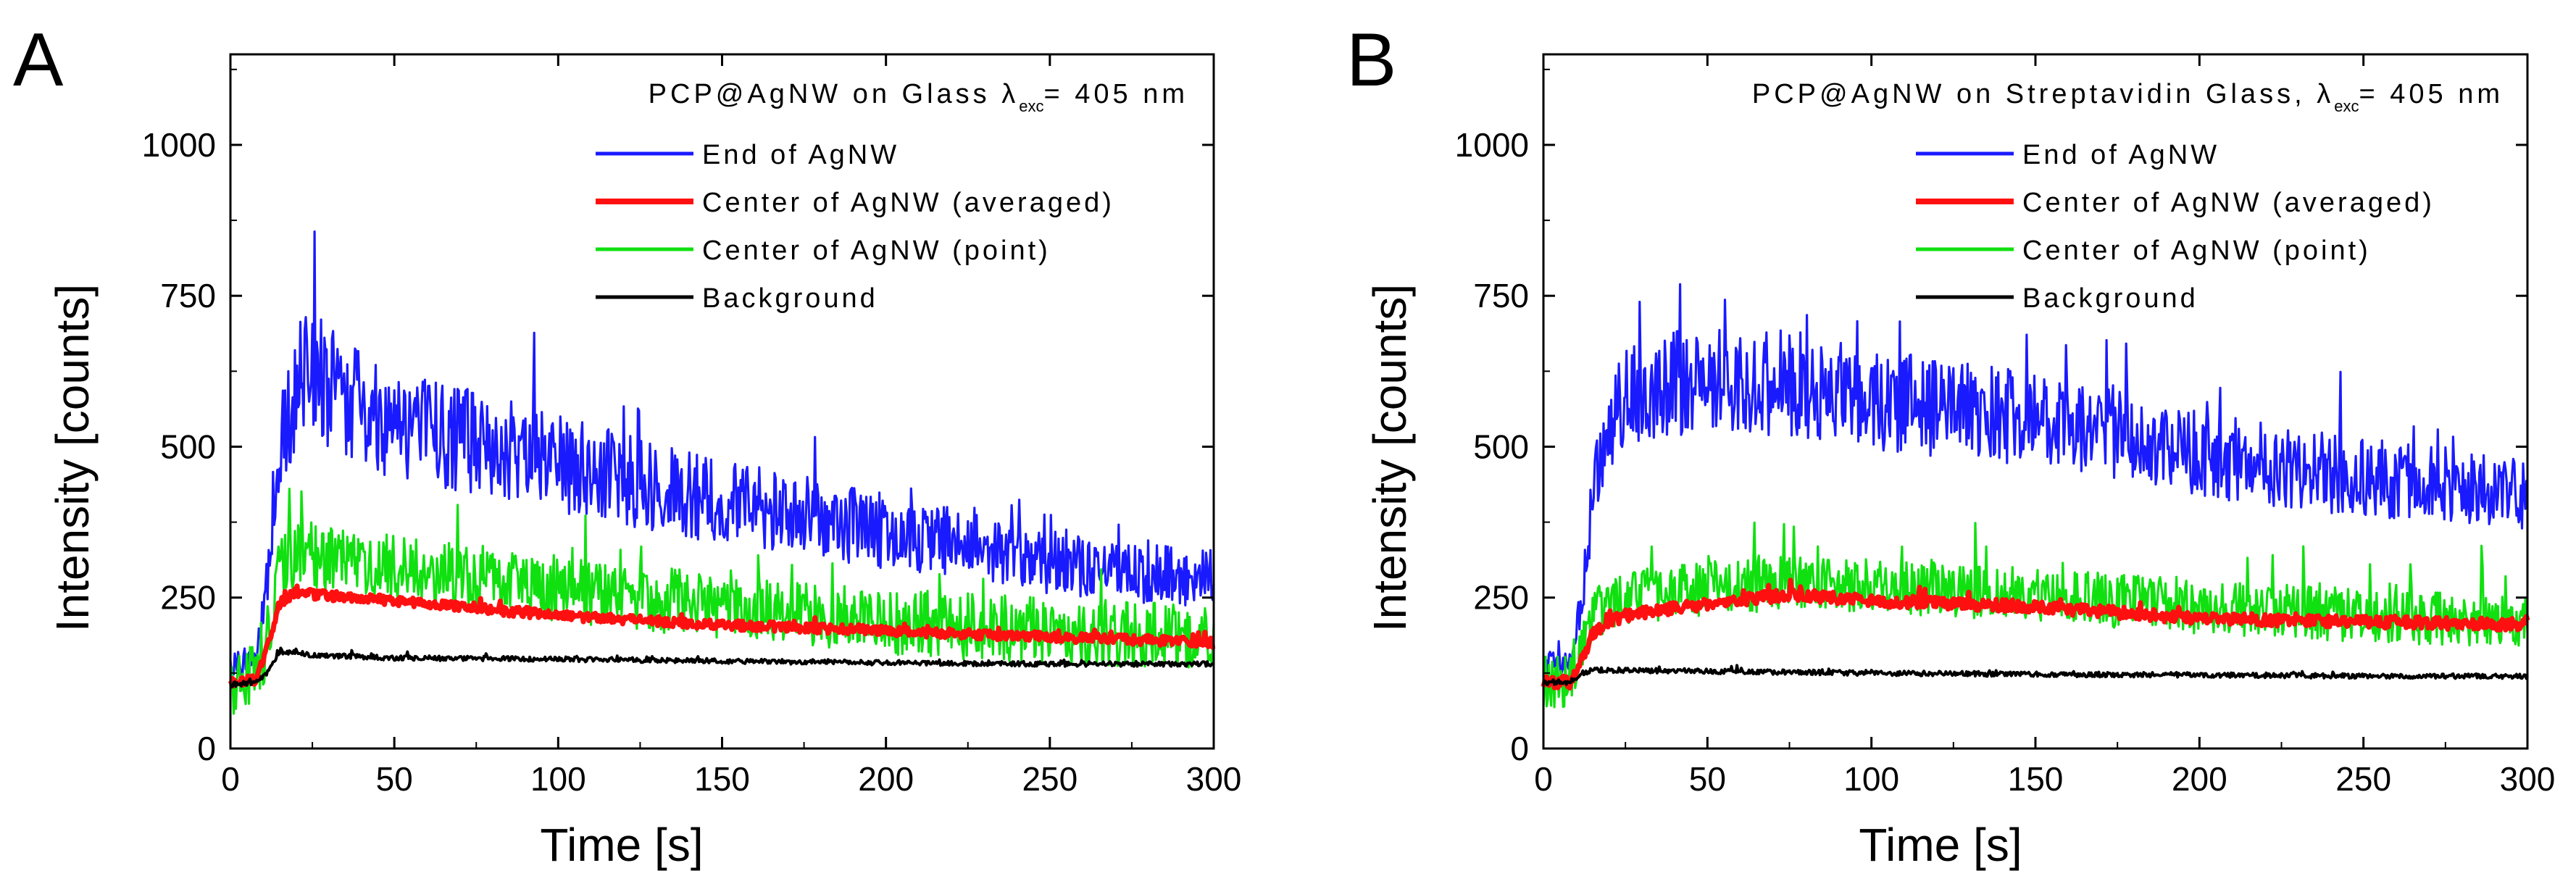 The width and height of the screenshot is (2576, 884). Describe the element at coordinates (1501, 598) in the screenshot. I see `y-tick-label-b: 250` at that location.